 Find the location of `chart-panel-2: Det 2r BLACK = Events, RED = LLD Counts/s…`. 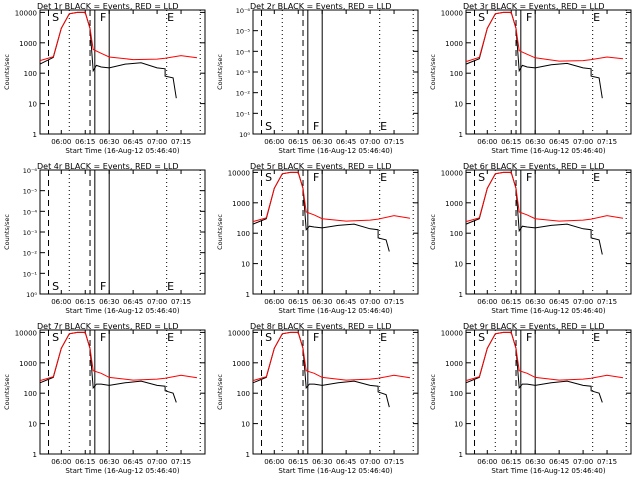

chart-panel-2: Det 2r BLACK = Events, RED = LLD Counts/s… is located at coordinates (317, 78).